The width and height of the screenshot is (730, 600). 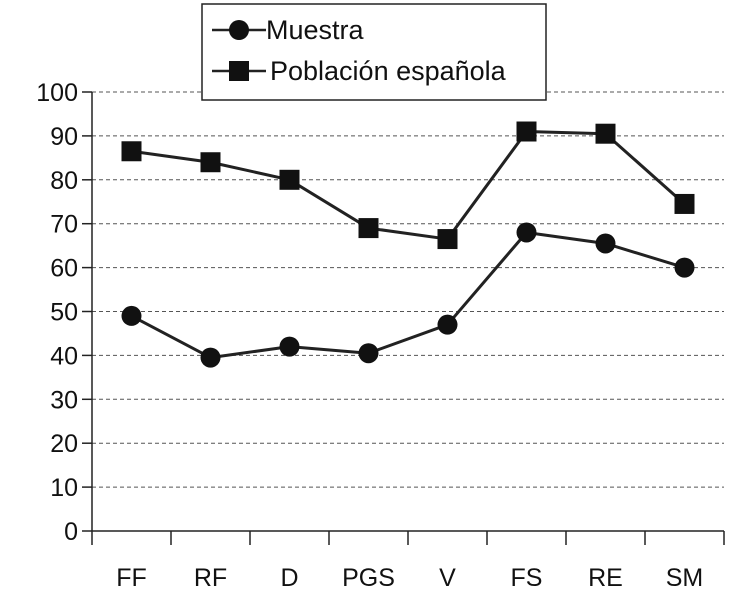 I want to click on x-tick-label: FS, so click(x=527, y=578).